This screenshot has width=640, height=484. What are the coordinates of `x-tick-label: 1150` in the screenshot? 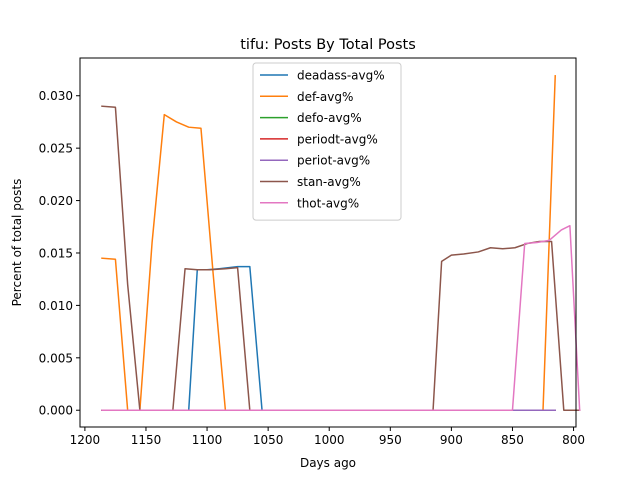 It's located at (146, 440).